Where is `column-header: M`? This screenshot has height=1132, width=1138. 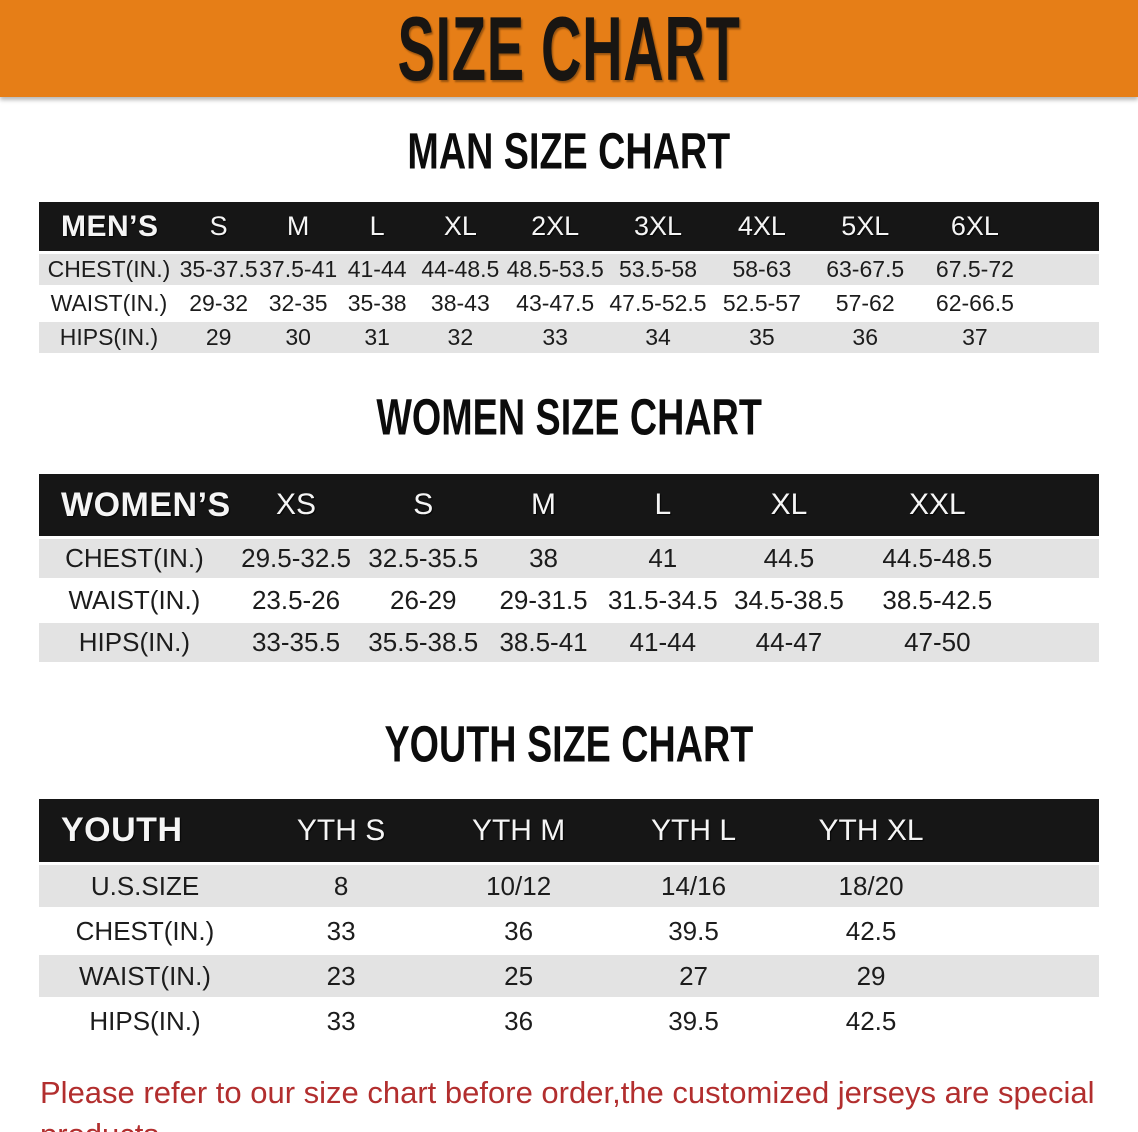
column-header: M is located at coordinates (298, 226).